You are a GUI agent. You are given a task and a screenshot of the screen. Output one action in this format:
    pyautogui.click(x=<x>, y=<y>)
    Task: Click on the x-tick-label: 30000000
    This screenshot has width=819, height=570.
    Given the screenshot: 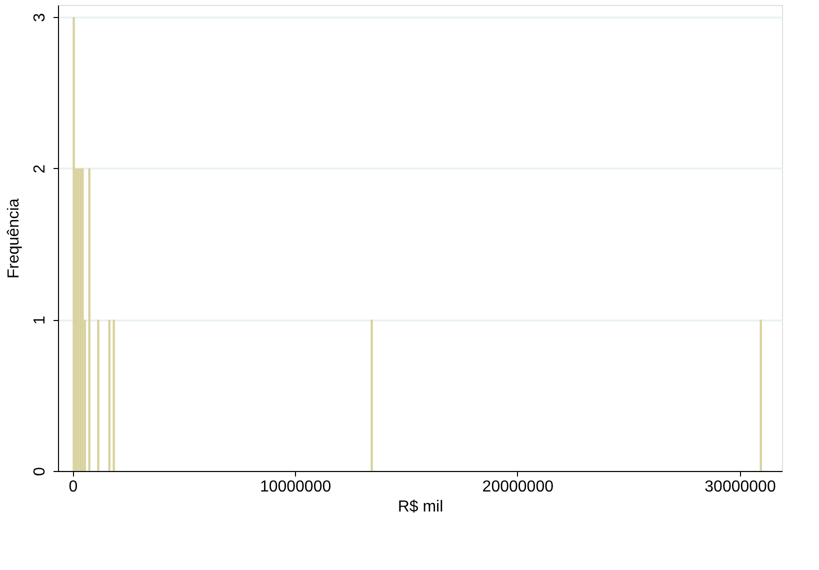 What is the action you would take?
    pyautogui.click(x=740, y=487)
    